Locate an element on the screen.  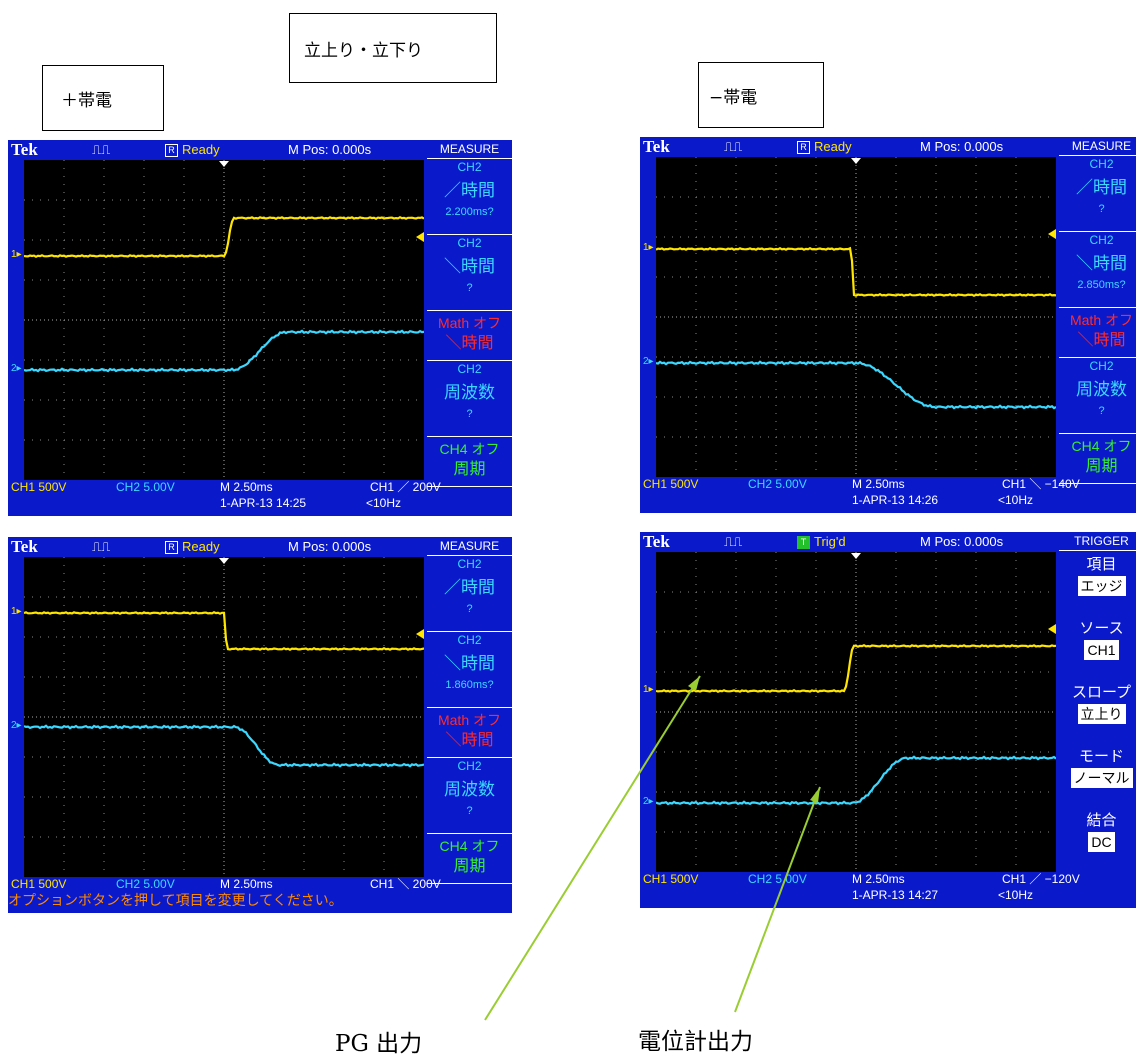
trigger-level: CH1 ＼ 200V is located at coordinates (405, 884).